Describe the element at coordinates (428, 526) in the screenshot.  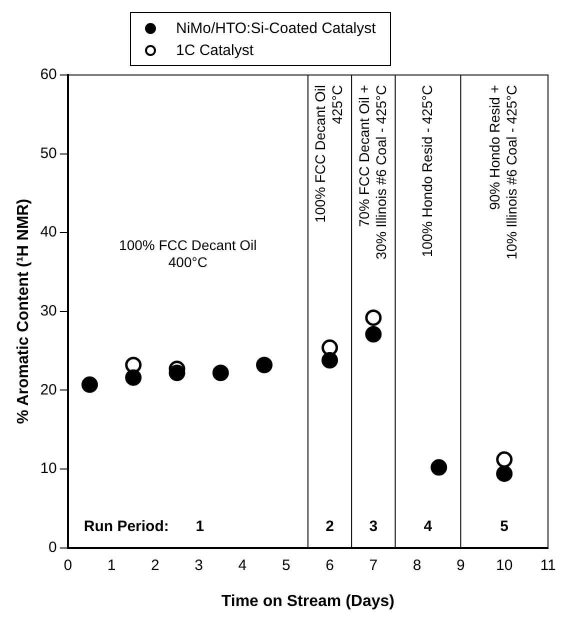
I see `annotation: 4` at that location.